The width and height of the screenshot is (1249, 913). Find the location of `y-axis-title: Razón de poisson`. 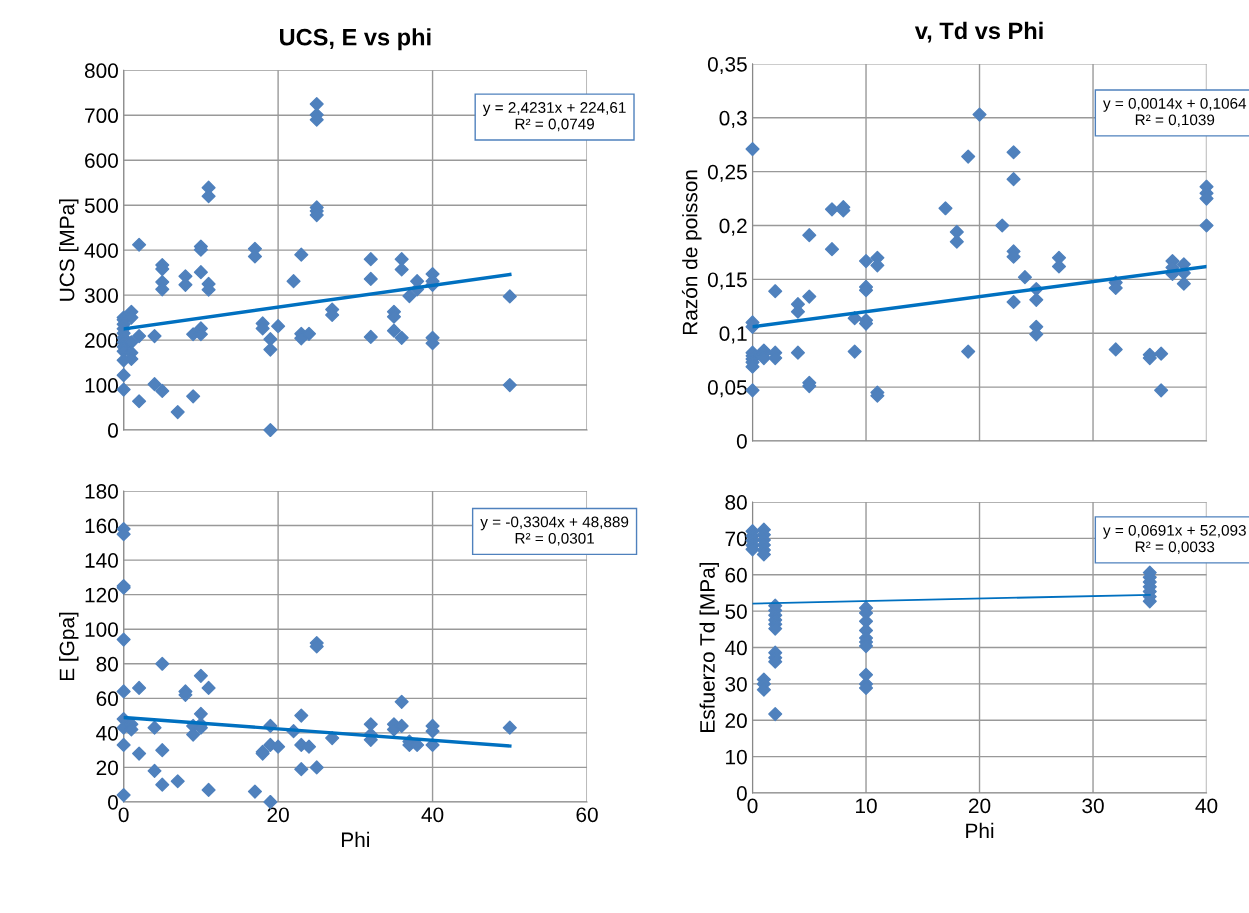

y-axis-title: Razón de poisson is located at coordinates (691, 252).